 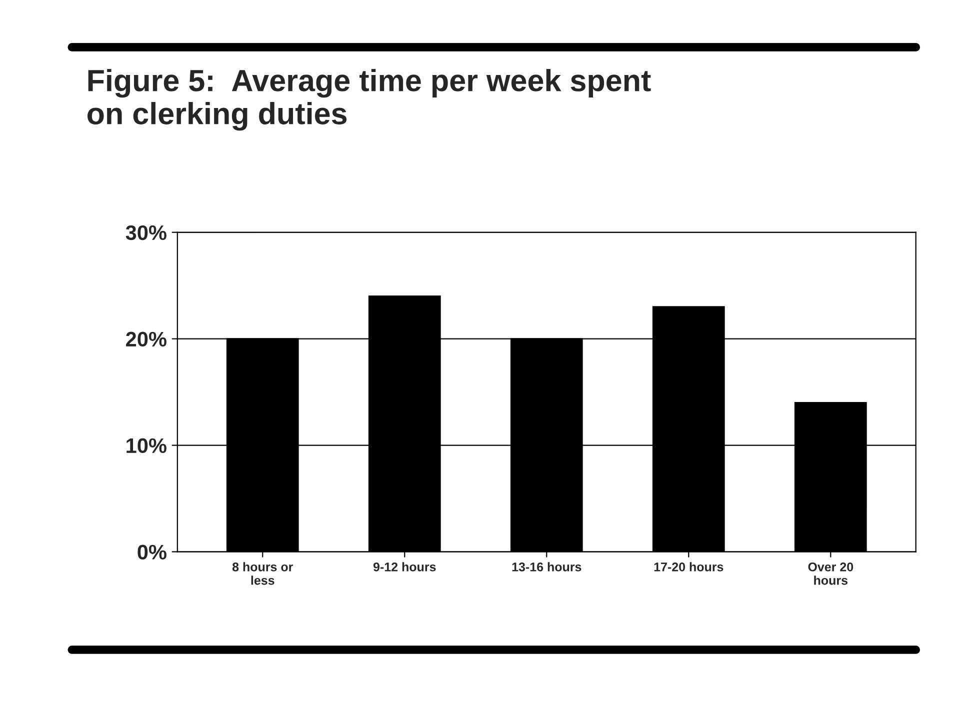 What do you see at coordinates (262, 573) in the screenshot?
I see `x-tick-label: 8 hours or less` at bounding box center [262, 573].